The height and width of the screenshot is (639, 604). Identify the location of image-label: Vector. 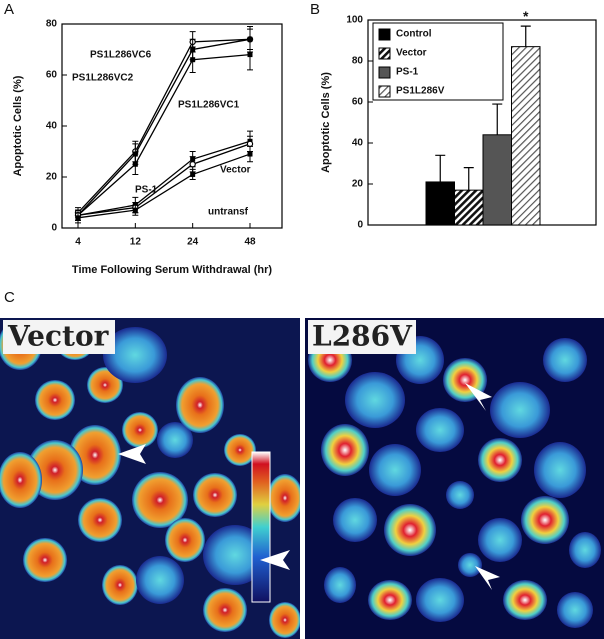
(58, 336).